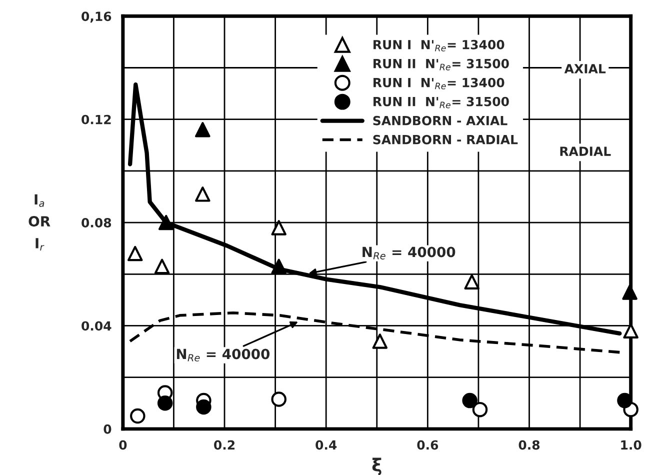  I want to click on legend-label: SANDBORN - RADIAL, so click(445, 139).